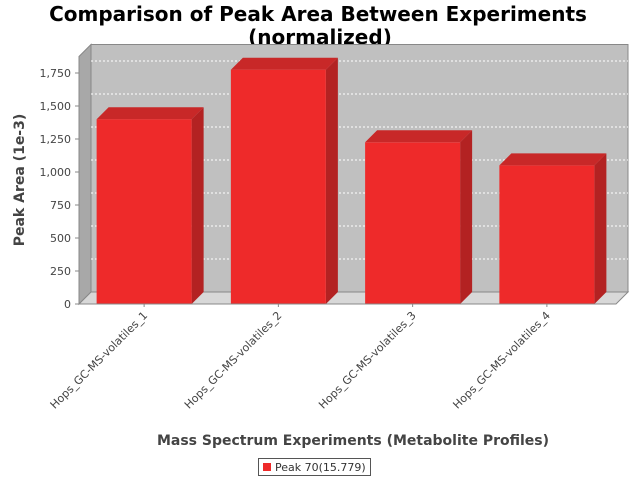  Describe the element at coordinates (501, 360) in the screenshot. I see `x-tick-label: Hops_GC-MS-volatiles_4` at that location.